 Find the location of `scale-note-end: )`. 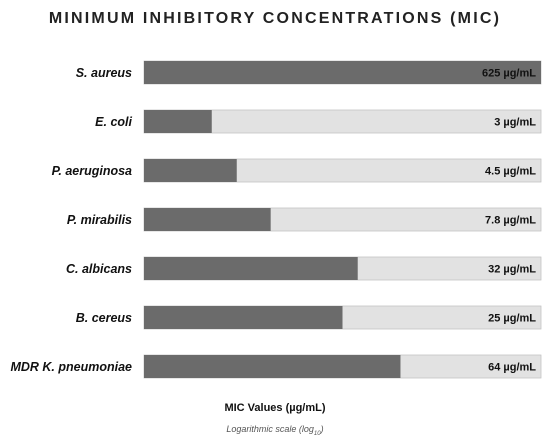

scale-note-end: ) is located at coordinates (322, 429).